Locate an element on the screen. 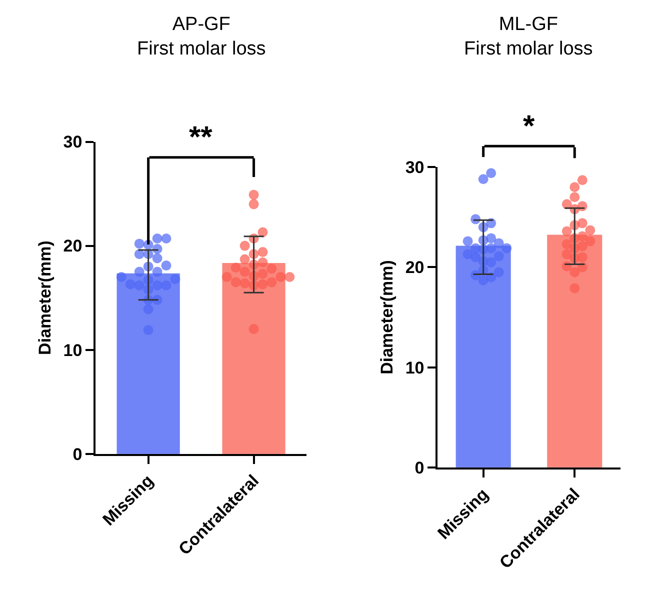 This screenshot has width=646, height=609. annotation: ** is located at coordinates (201, 137).